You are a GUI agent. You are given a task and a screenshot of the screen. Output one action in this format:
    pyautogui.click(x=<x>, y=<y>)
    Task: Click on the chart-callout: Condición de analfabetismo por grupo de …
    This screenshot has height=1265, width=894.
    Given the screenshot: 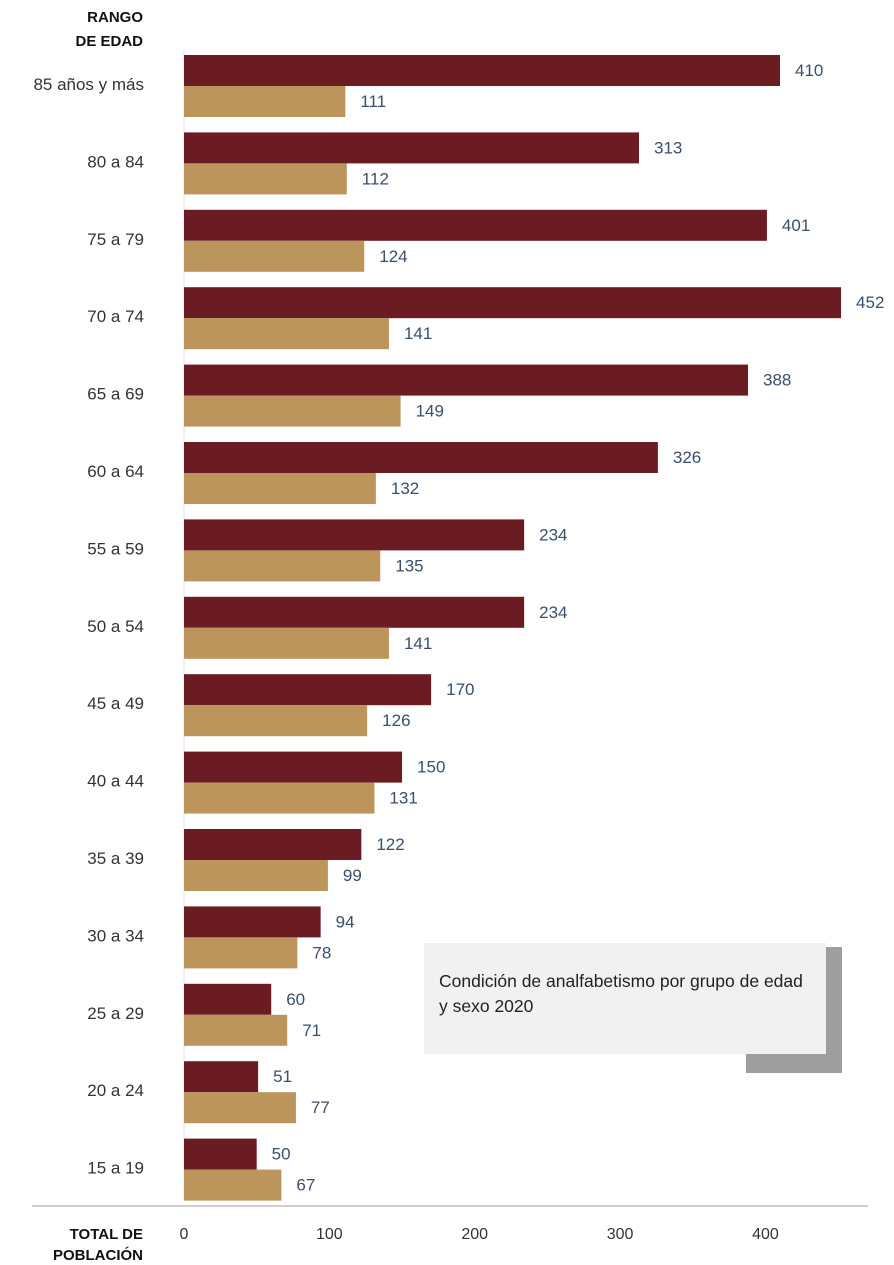 What is the action you would take?
    pyautogui.click(x=625, y=998)
    